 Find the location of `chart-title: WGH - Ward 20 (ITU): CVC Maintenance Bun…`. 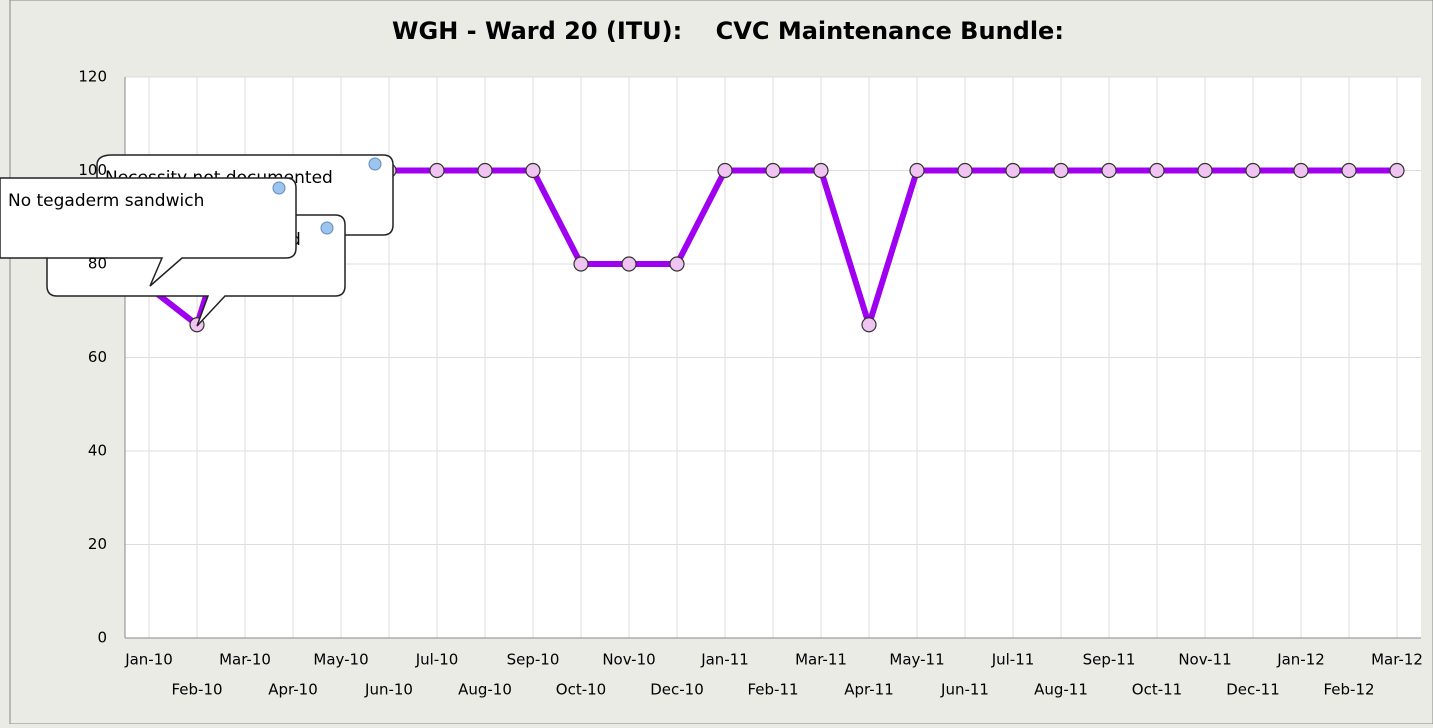

chart-title: WGH - Ward 20 (ITU): CVC Maintenance Bun… is located at coordinates (728, 31).